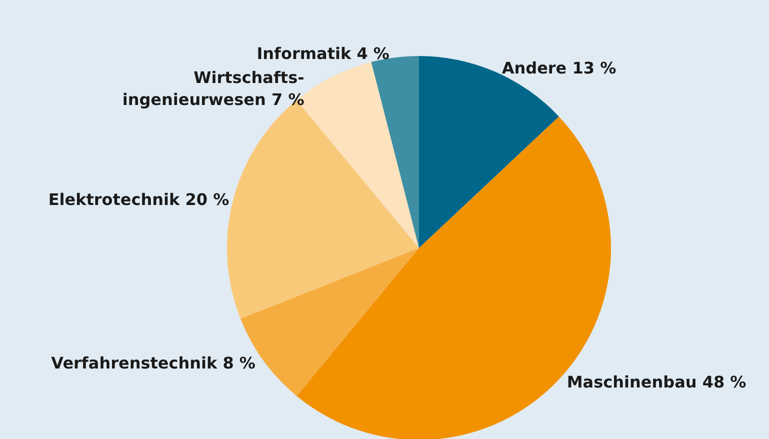  I want to click on slice-label: Wirtschafts- ingenieurwesen 7 %, so click(213, 89).